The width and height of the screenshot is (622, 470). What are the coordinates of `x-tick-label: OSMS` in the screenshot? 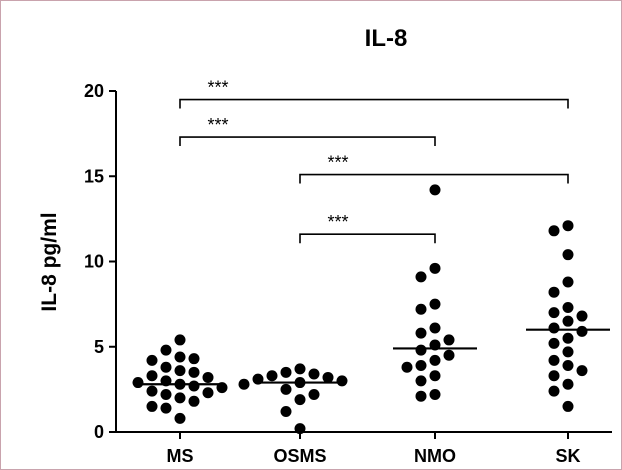 It's located at (299, 456).